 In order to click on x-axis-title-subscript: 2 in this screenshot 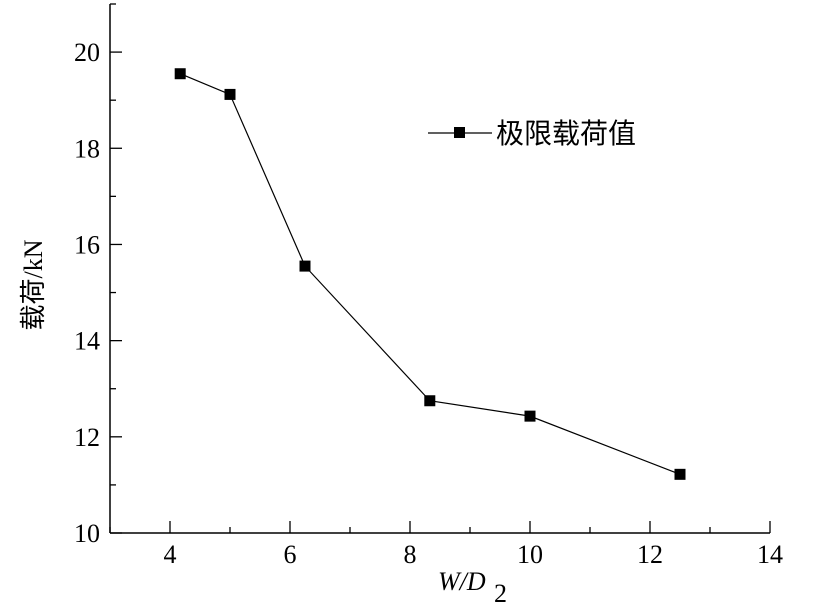, I will do `click(500, 593)`.